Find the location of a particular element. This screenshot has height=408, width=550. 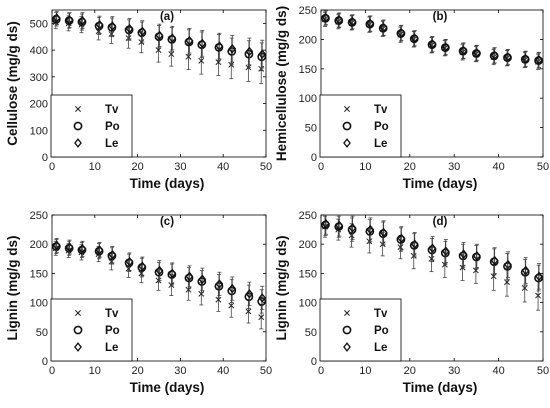

y-tick-label: 150 is located at coordinates (308, 70).